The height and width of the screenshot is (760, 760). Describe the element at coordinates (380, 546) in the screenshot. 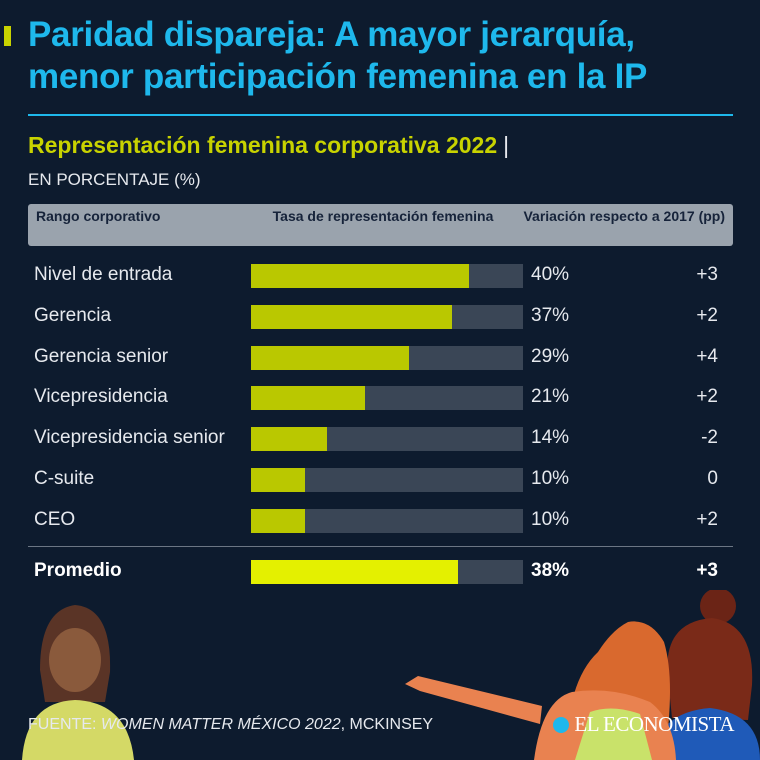

I see `average-divider` at that location.